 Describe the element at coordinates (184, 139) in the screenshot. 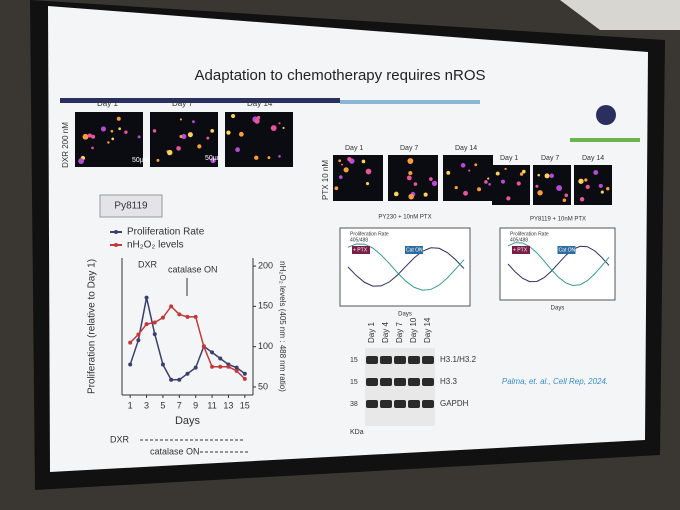

I see `micrograph` at that location.